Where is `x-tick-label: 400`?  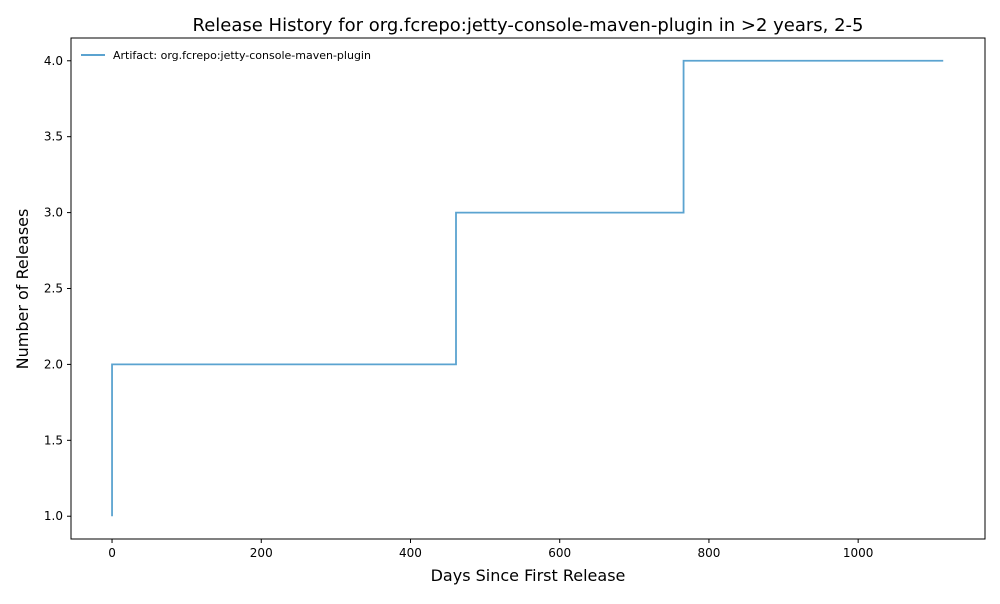 x-tick-label: 400 is located at coordinates (410, 553).